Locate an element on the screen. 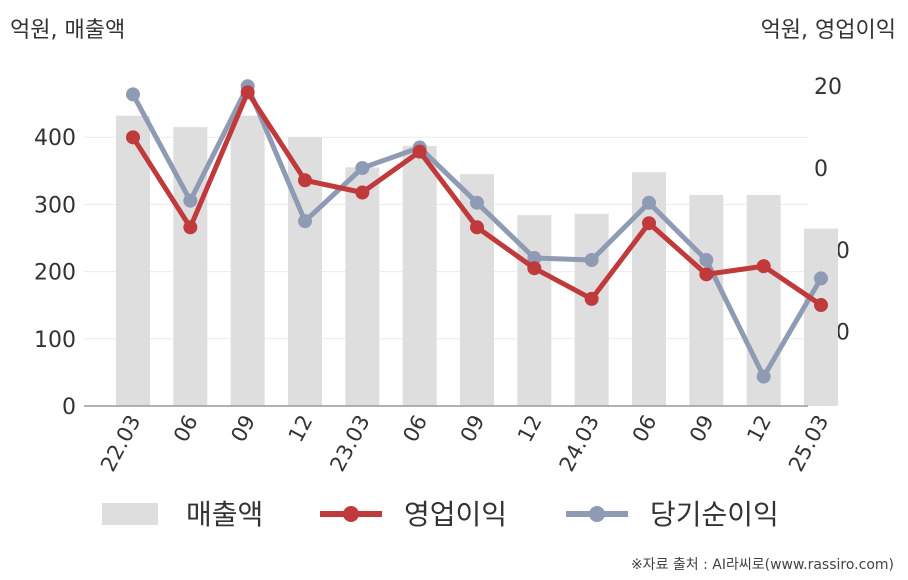 This screenshot has height=580, width=908. left-tick-label: 400 is located at coordinates (55, 138).